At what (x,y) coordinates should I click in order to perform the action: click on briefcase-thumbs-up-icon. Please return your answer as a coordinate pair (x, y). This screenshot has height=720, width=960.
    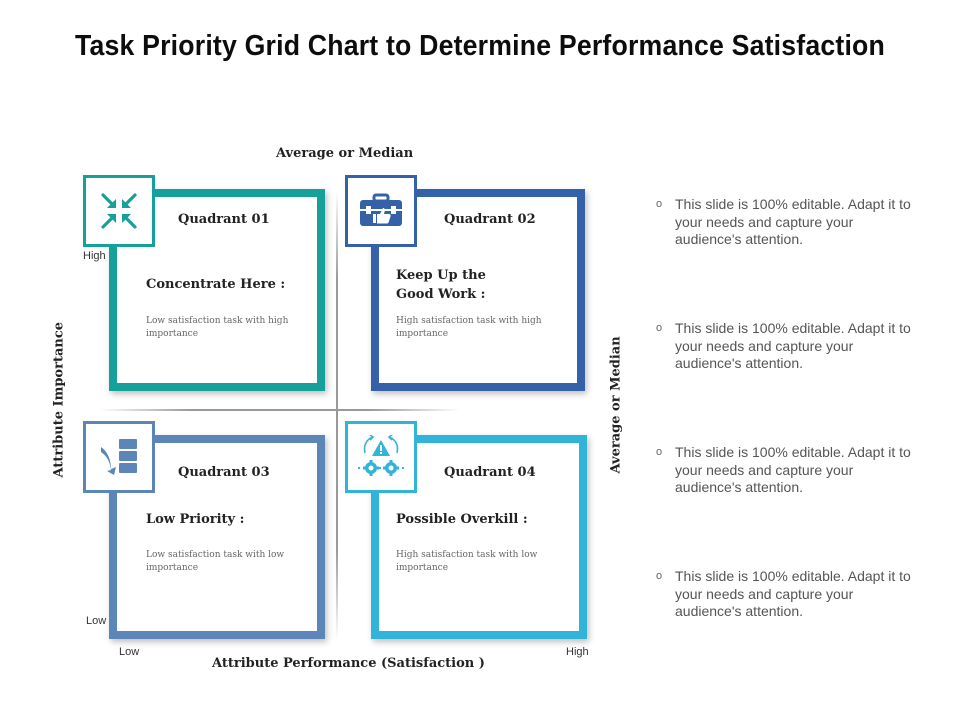
    Looking at the image, I should click on (381, 211).